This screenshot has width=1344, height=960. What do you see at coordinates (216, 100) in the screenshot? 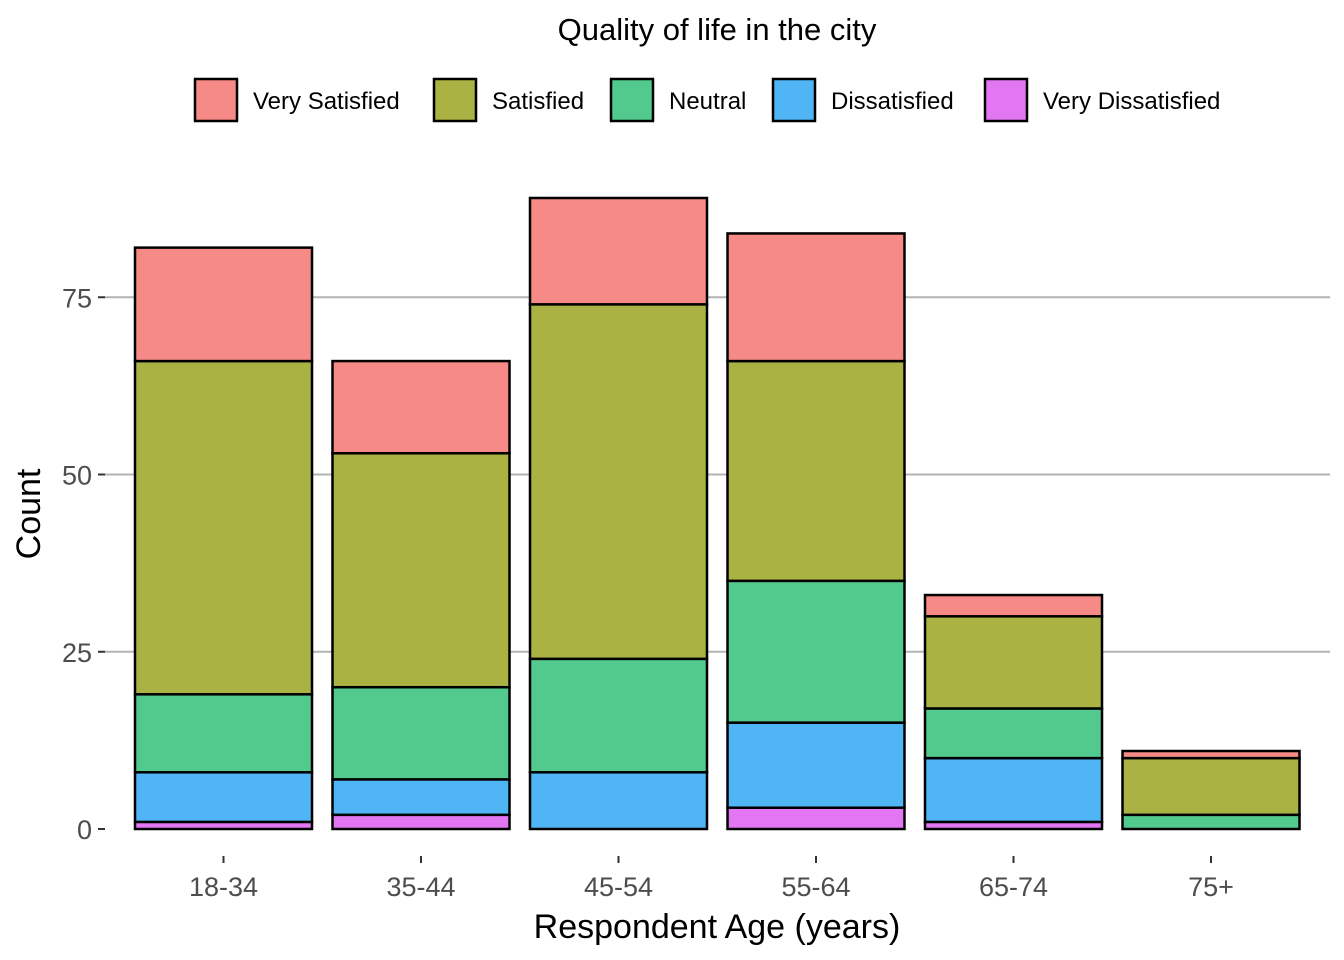
I see `legend-key-very-satisfied` at bounding box center [216, 100].